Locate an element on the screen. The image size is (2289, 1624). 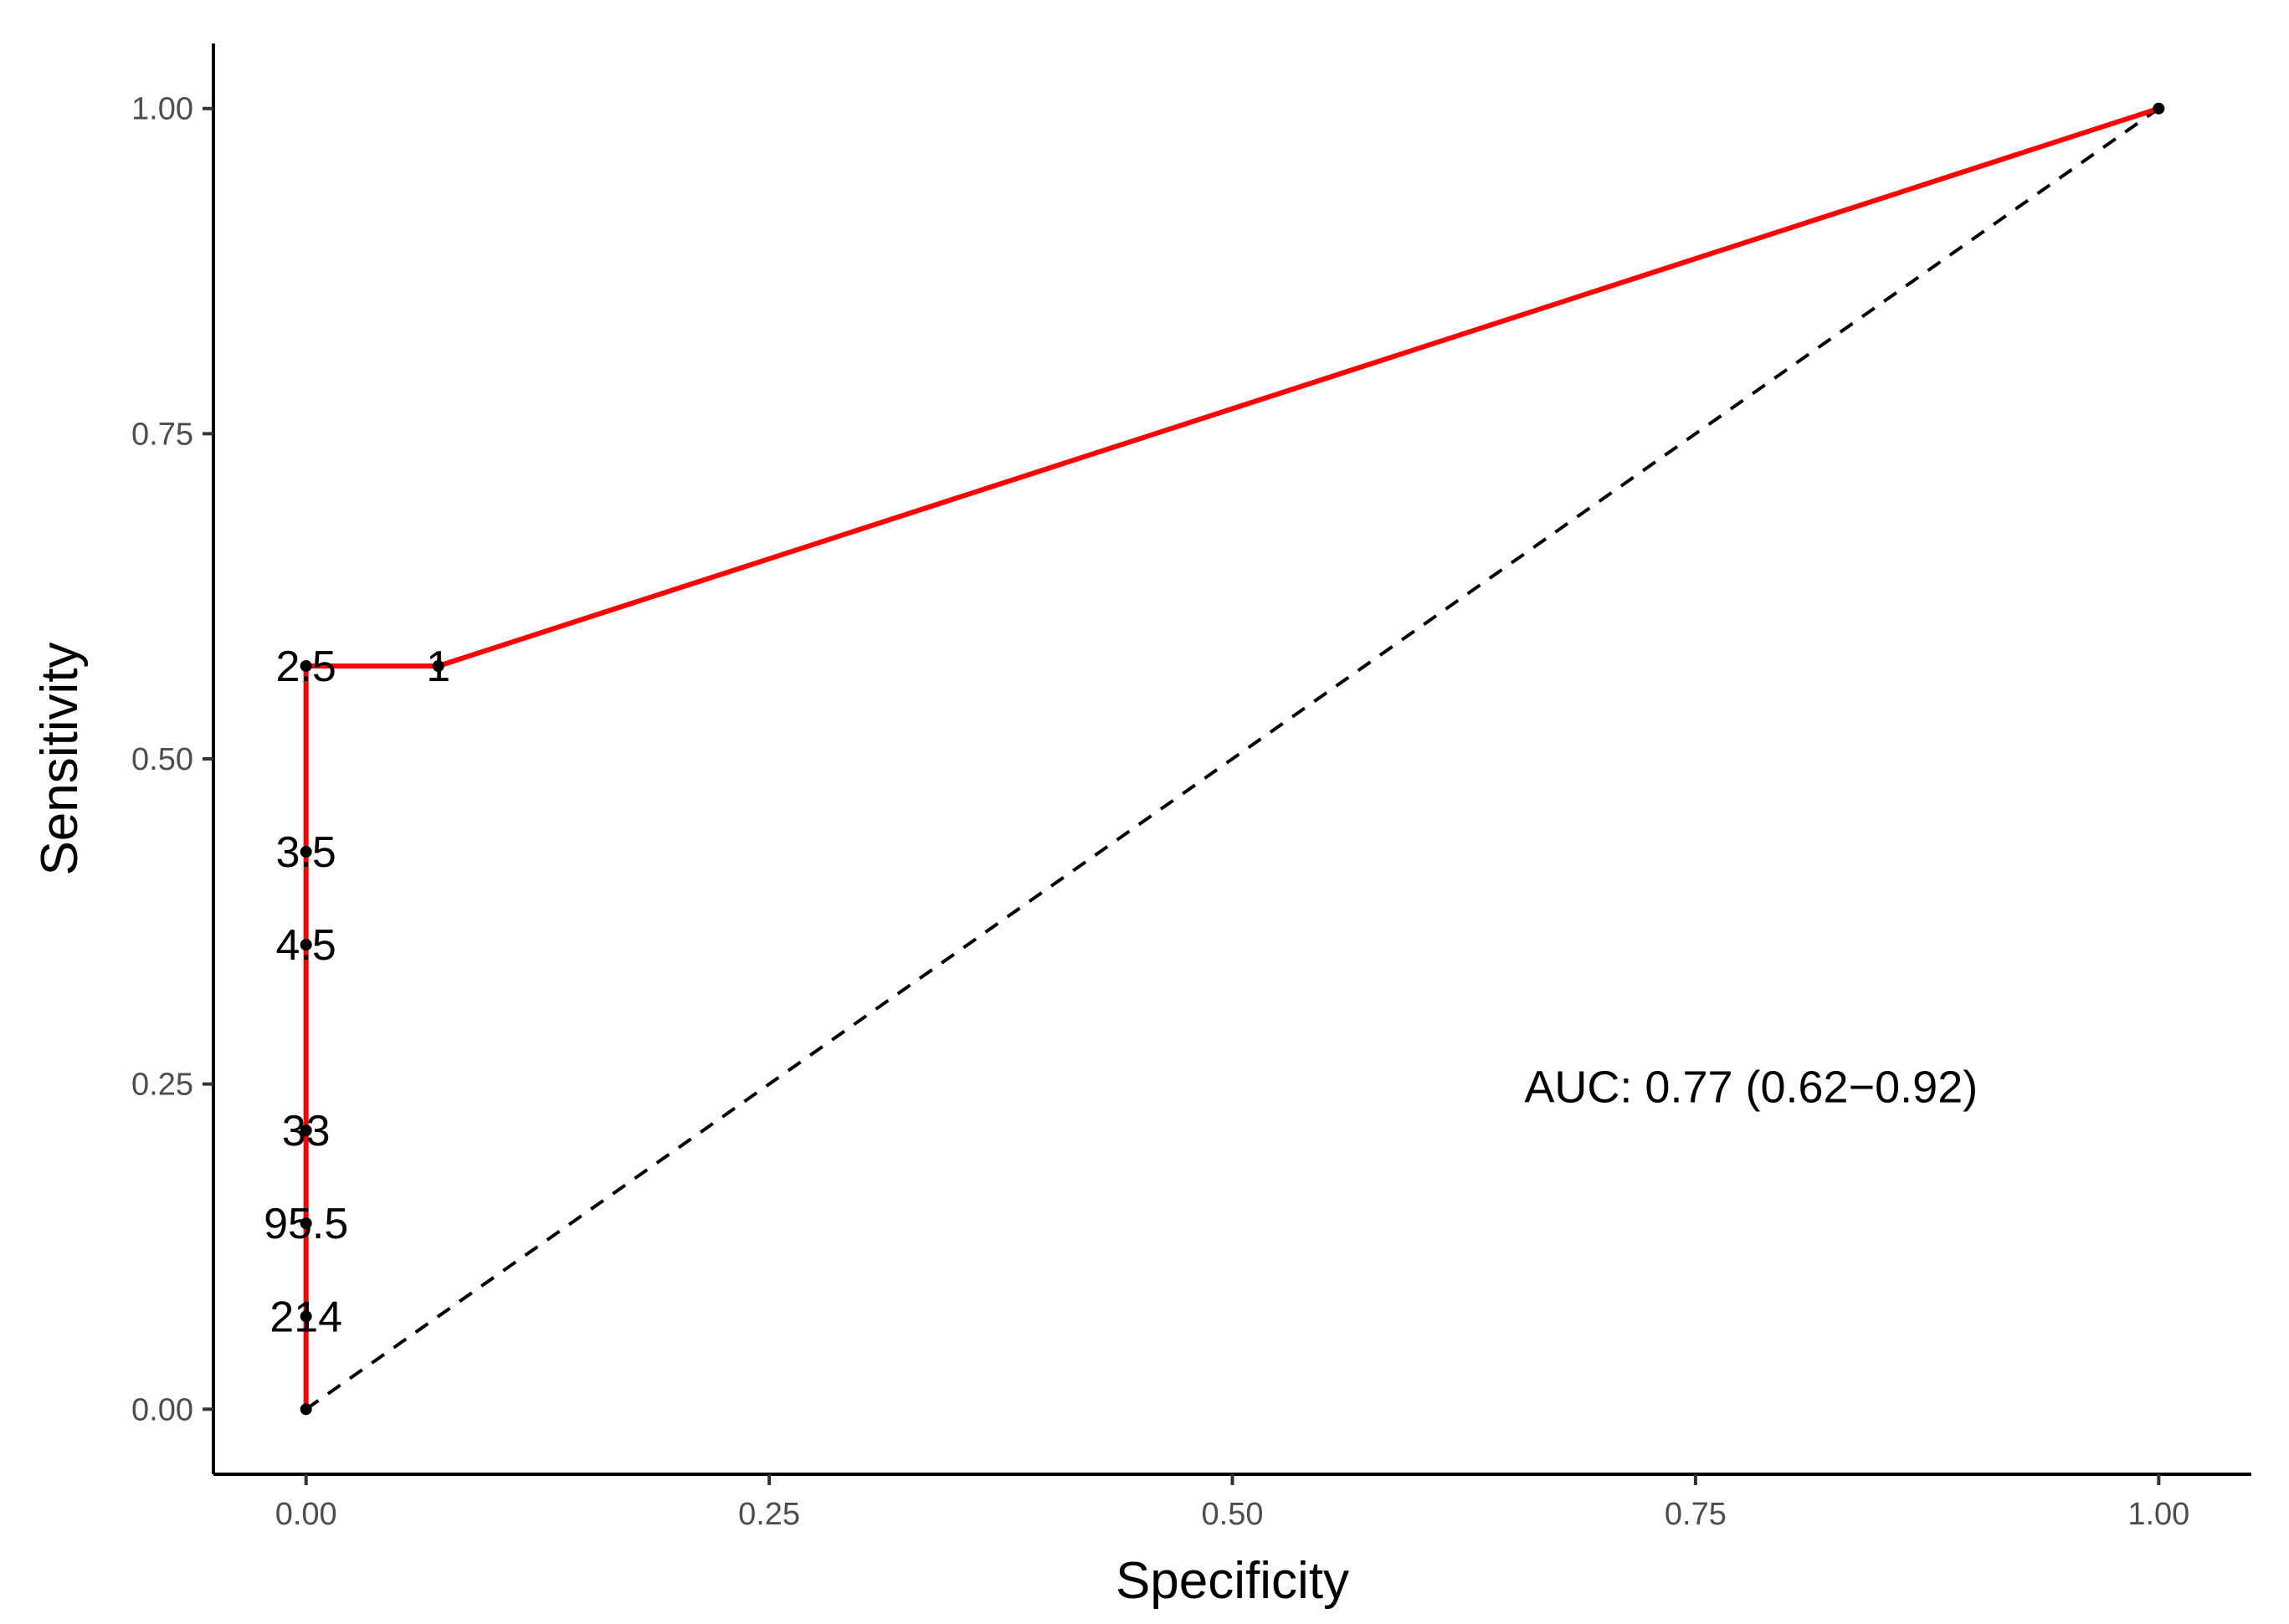
threshold-label: 2.5 is located at coordinates (306, 667).